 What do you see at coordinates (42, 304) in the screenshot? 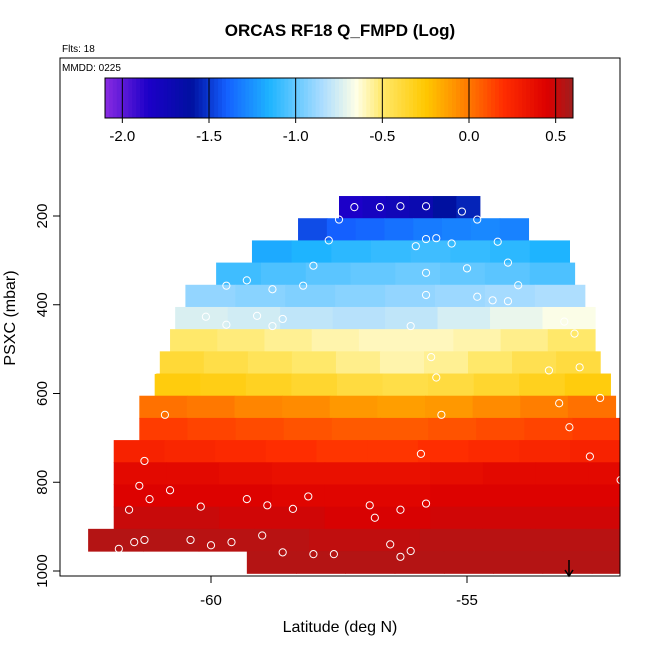
I see `y-tick-label: 400` at bounding box center [42, 304].